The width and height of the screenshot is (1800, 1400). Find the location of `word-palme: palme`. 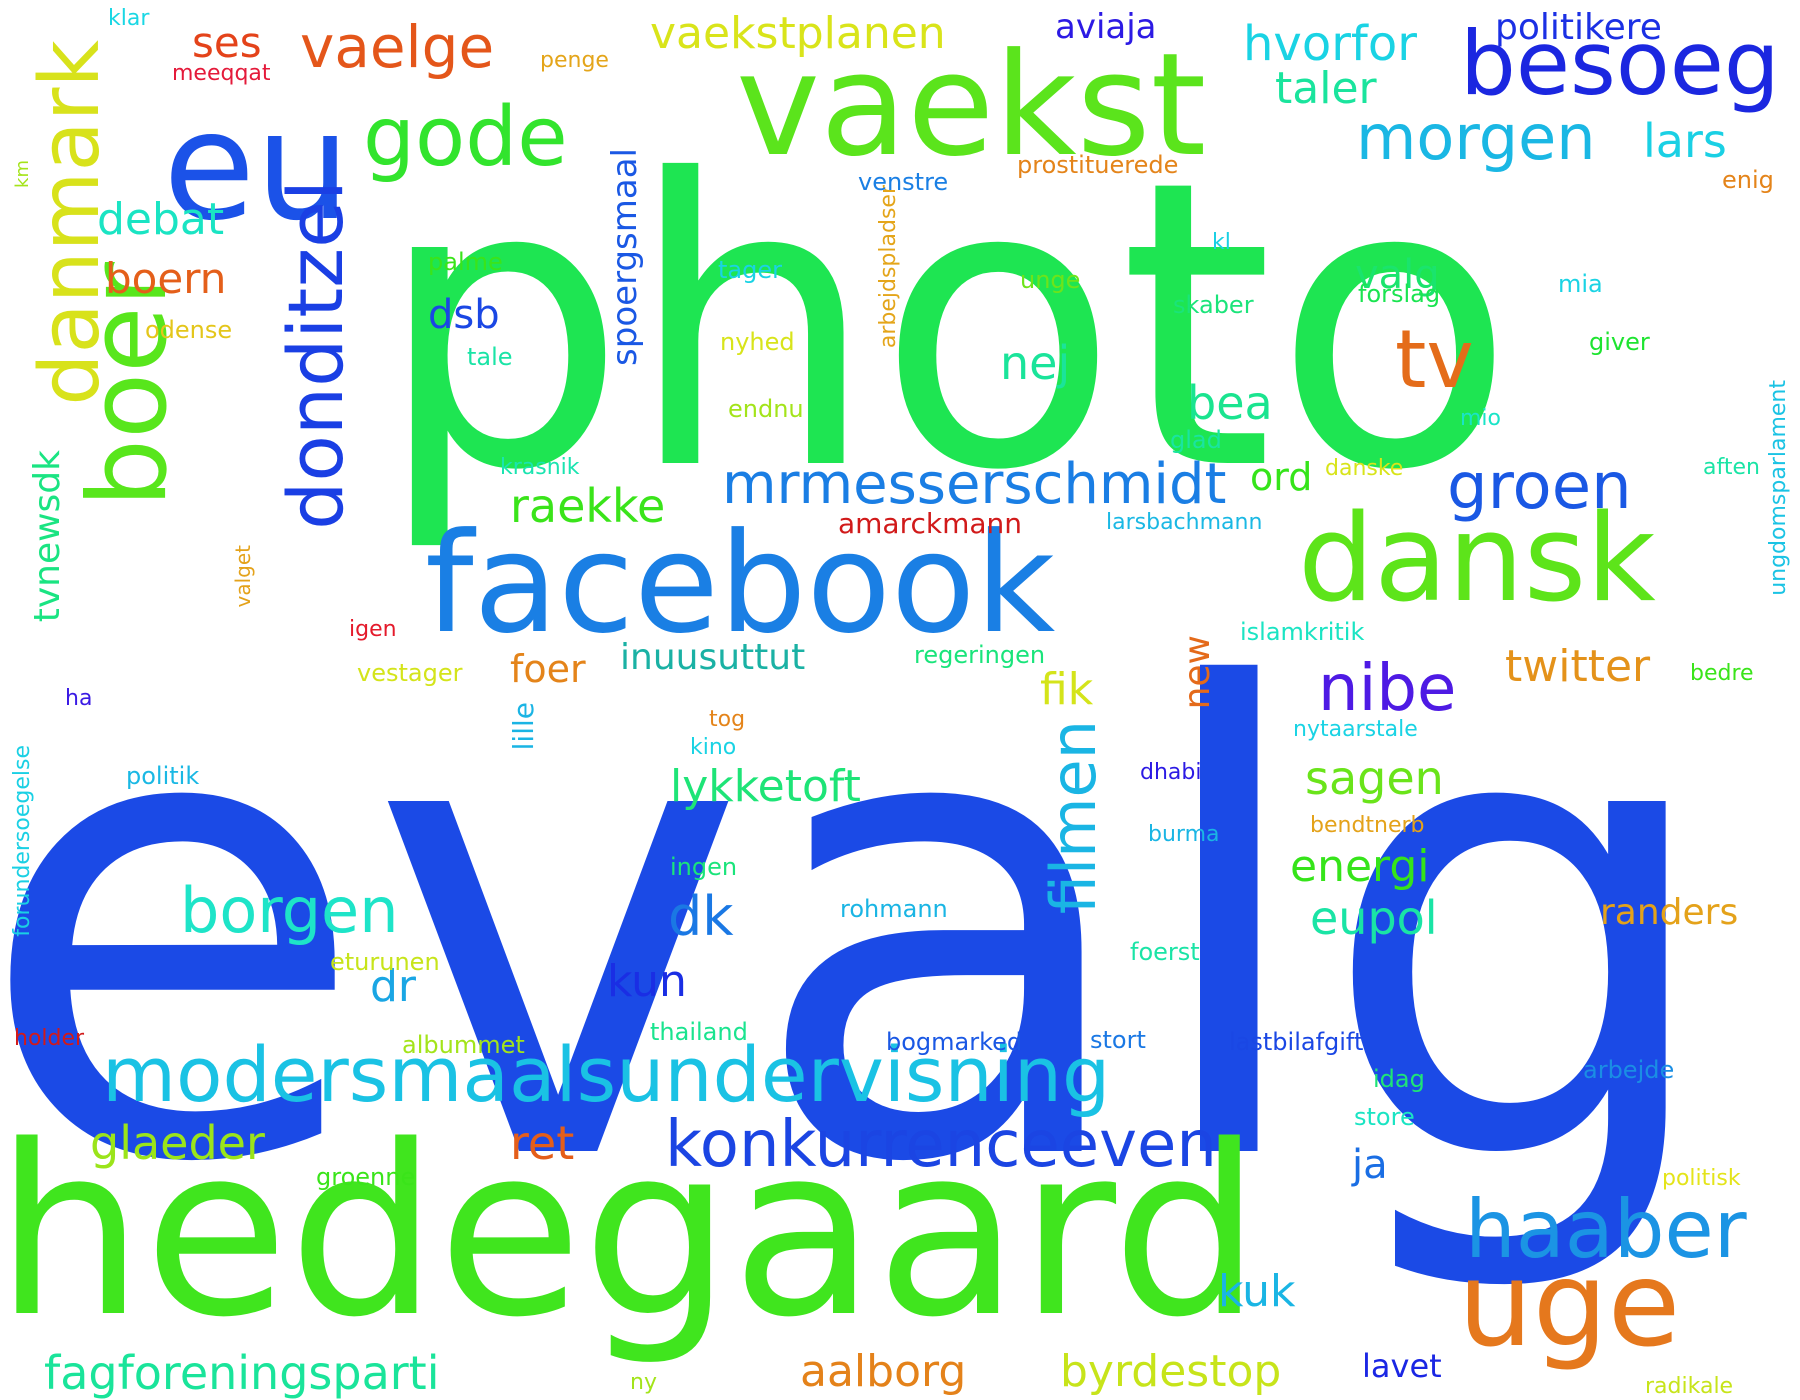

word-palme: palme is located at coordinates (465, 262).